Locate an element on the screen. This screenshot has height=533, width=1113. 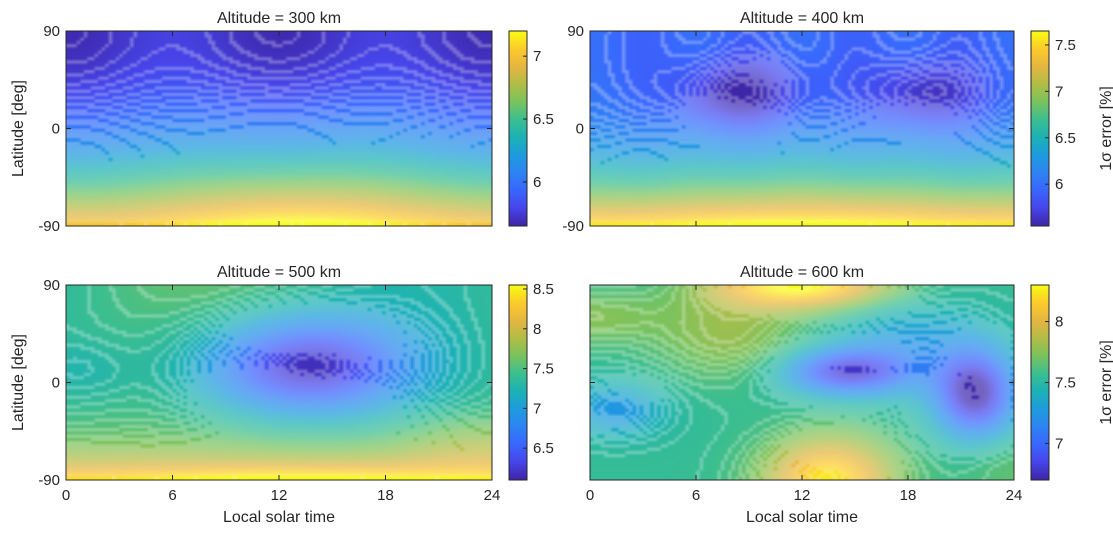
colorbar-tick-label: 8.5 is located at coordinates (543, 289).